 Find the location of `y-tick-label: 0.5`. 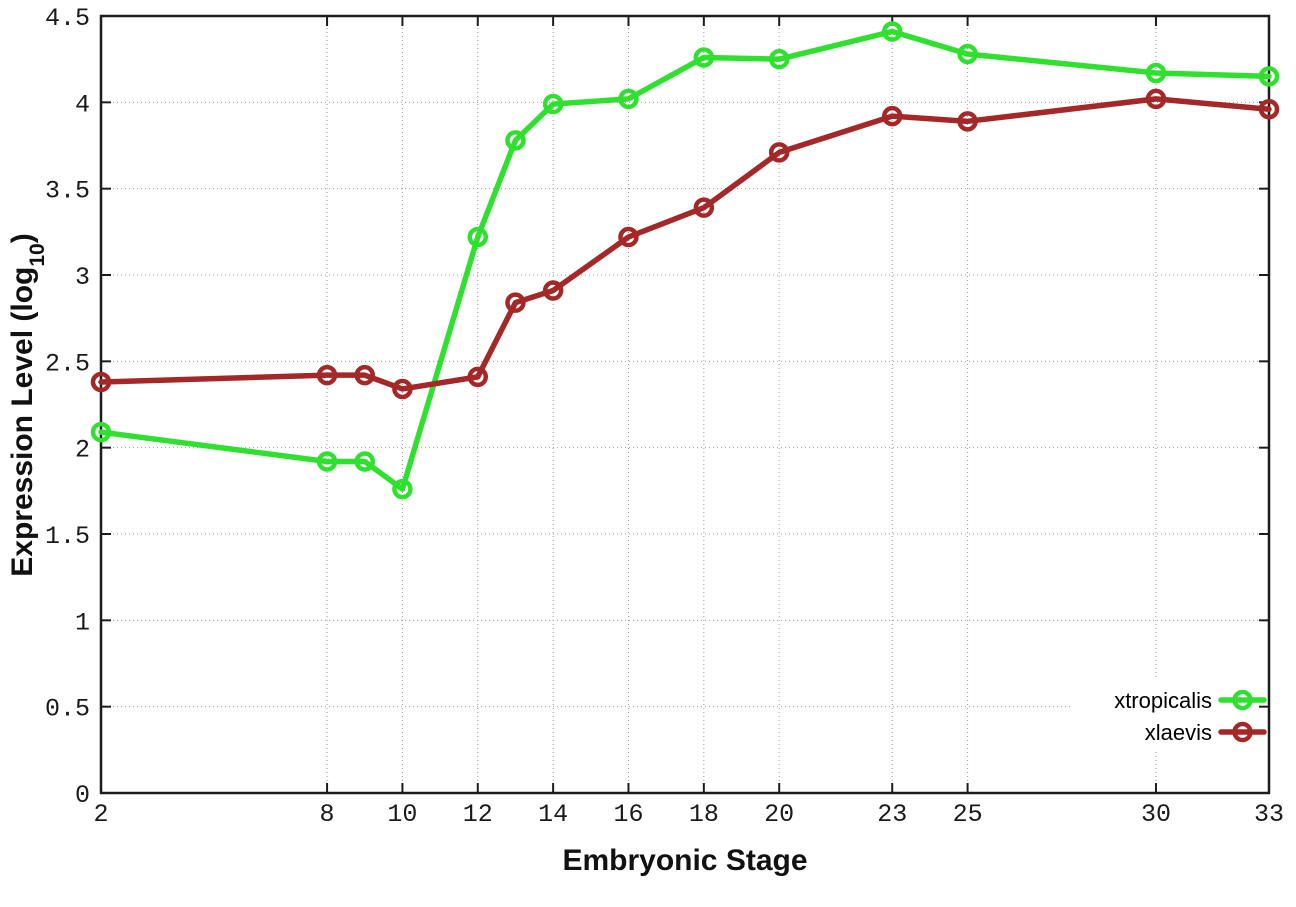

y-tick-label: 0.5 is located at coordinates (67, 709).